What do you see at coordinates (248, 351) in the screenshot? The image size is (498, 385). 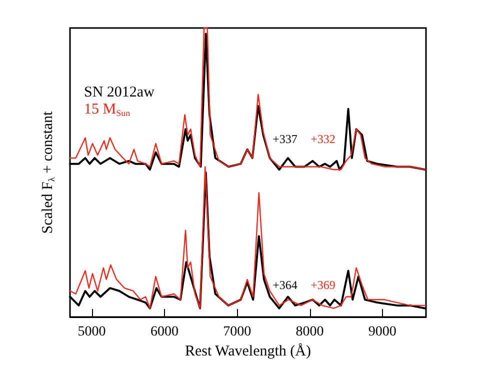 I see `x-axis-title: Rest Wavelength (Å)` at bounding box center [248, 351].